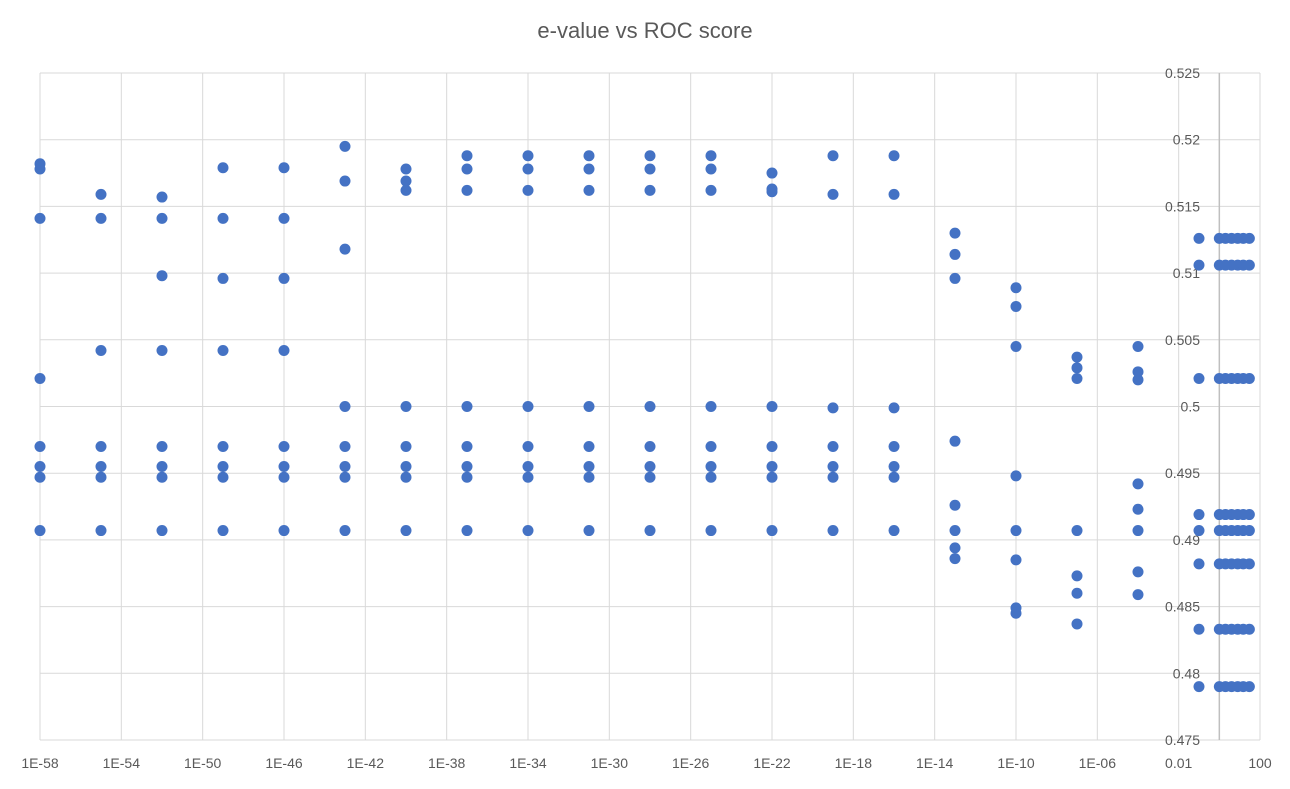 The width and height of the screenshot is (1290, 789). Describe the element at coordinates (1186, 540) in the screenshot. I see `y-tick-label: 0.49` at that location.